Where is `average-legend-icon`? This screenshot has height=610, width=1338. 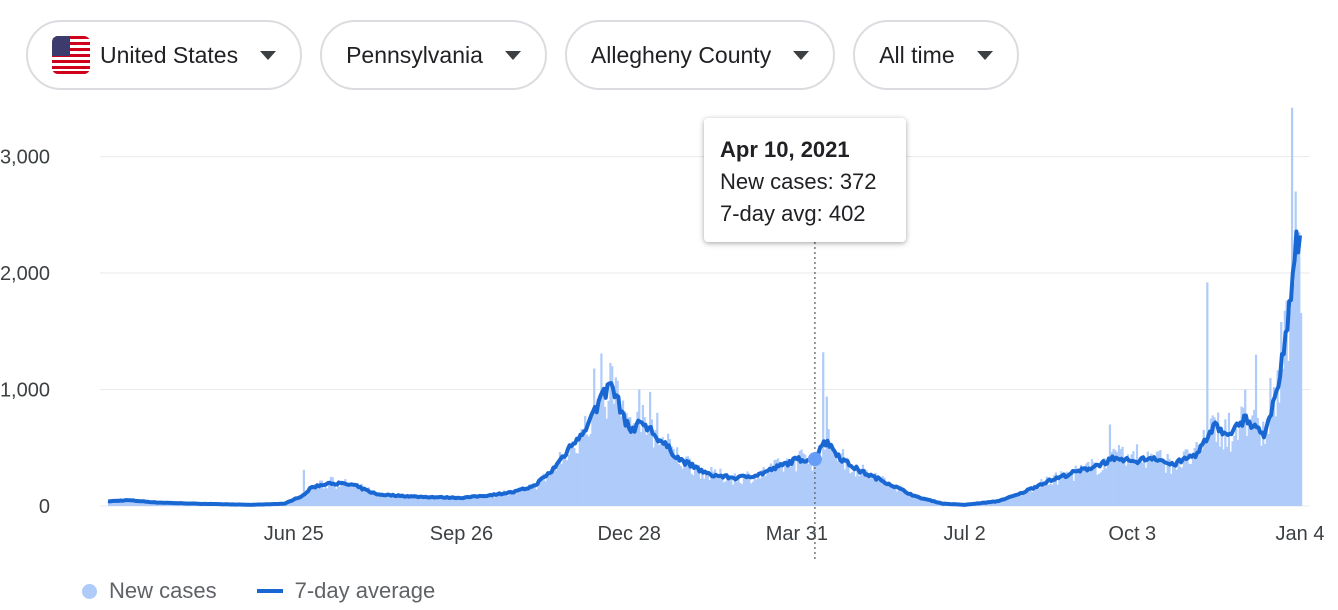 average-legend-icon is located at coordinates (269, 591).